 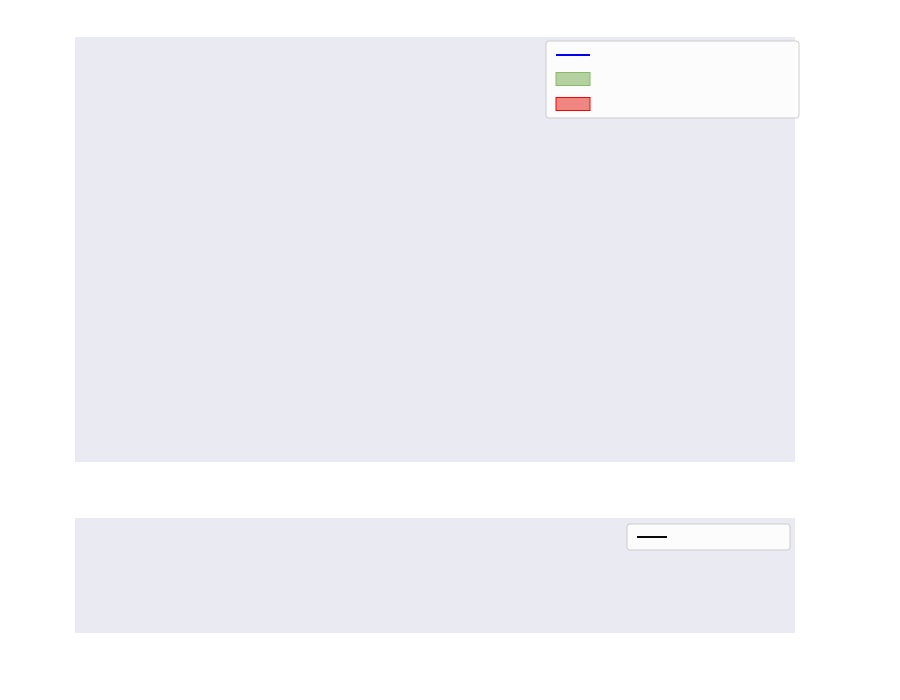 What do you see at coordinates (573, 104) in the screenshot?
I see `legend-commercial-swatch` at bounding box center [573, 104].